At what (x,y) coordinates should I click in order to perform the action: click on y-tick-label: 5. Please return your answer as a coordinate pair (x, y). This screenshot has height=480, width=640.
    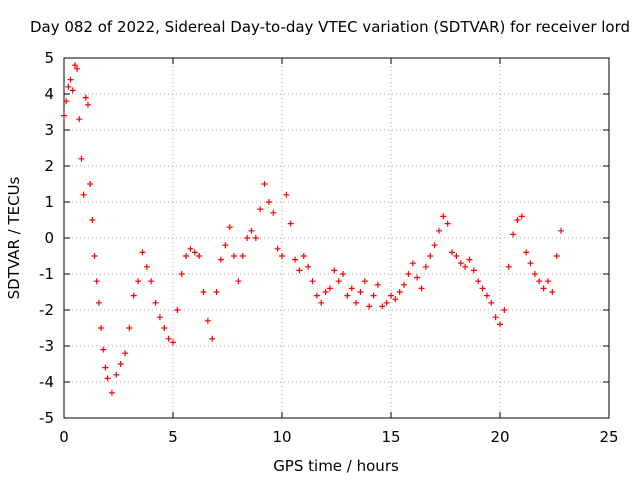
    Looking at the image, I should click on (49, 58).